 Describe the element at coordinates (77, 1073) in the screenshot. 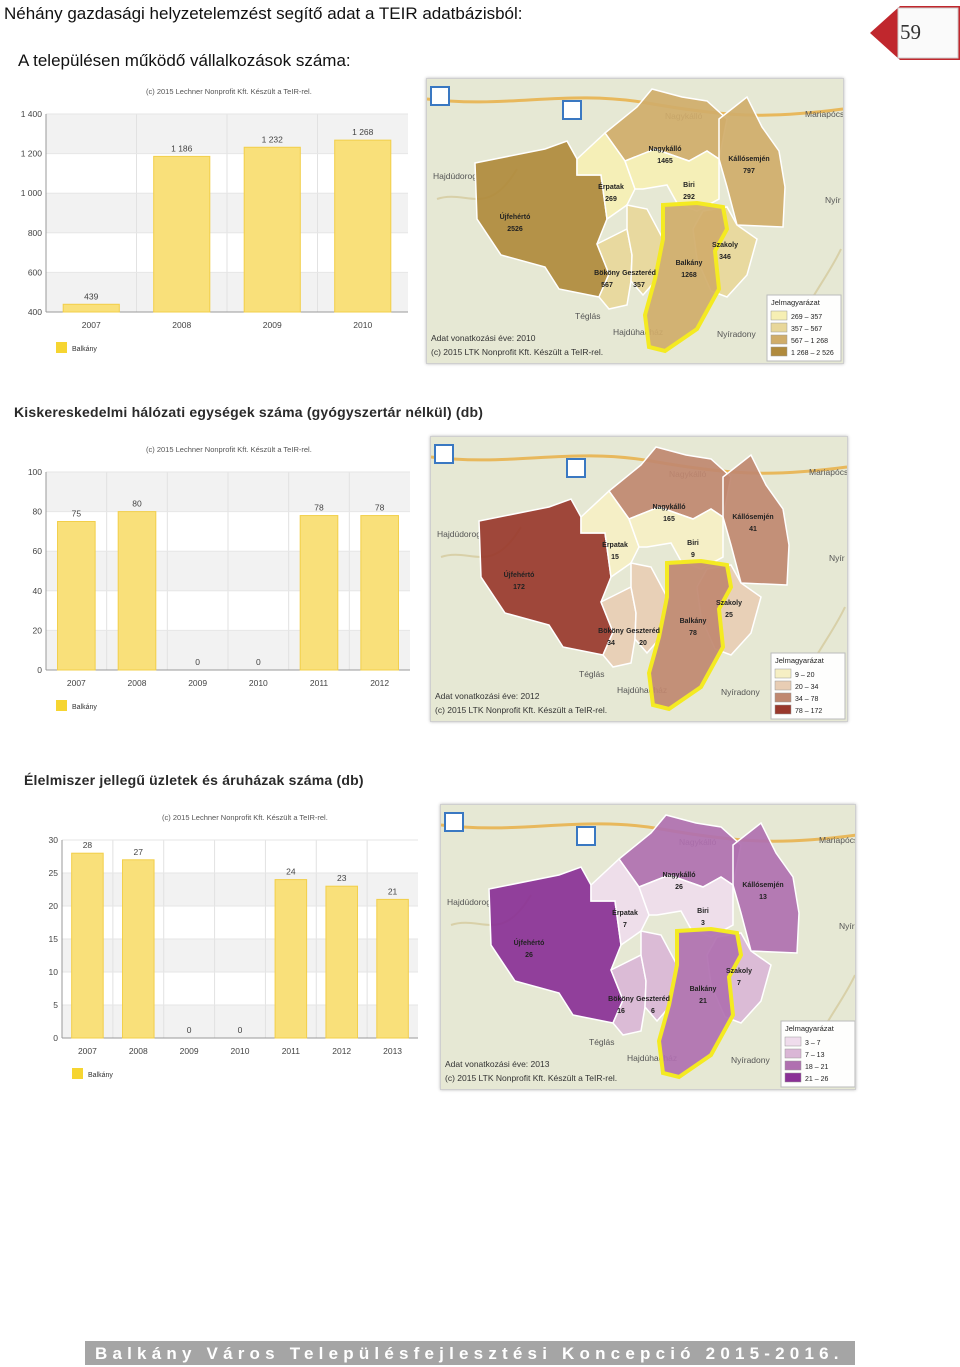

I see `chart-2-legend-swatch` at that location.